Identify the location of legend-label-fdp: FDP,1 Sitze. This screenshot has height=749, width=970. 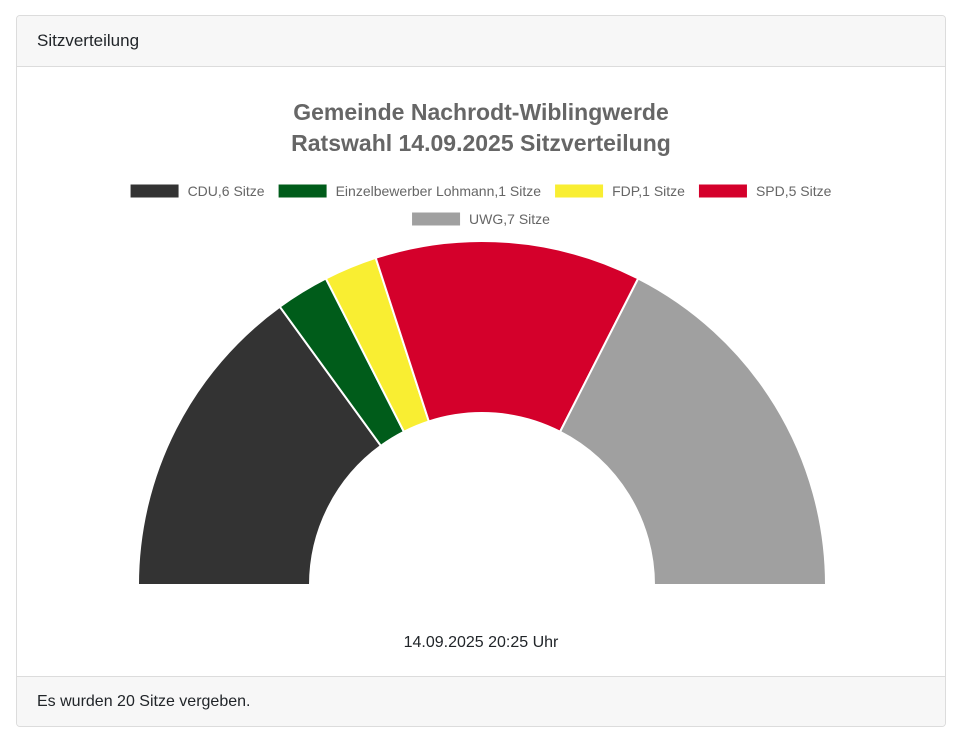
(648, 191).